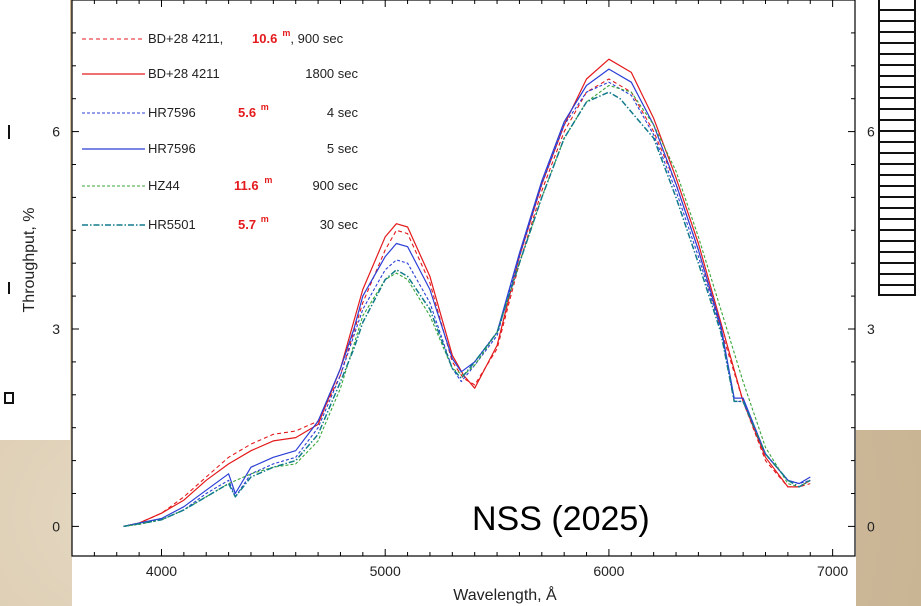  I want to click on legend-magnitude: 11.6, so click(246, 185).